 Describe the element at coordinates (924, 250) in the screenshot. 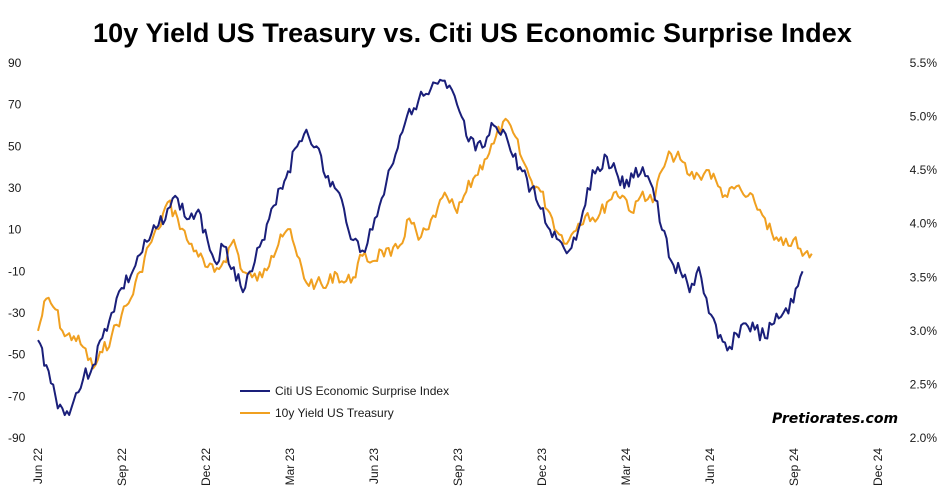

I see `right-axis: 5.5% 5.0% 4.5% 4.0% 3.5% 3.0% 2.5% 2.0%` at that location.